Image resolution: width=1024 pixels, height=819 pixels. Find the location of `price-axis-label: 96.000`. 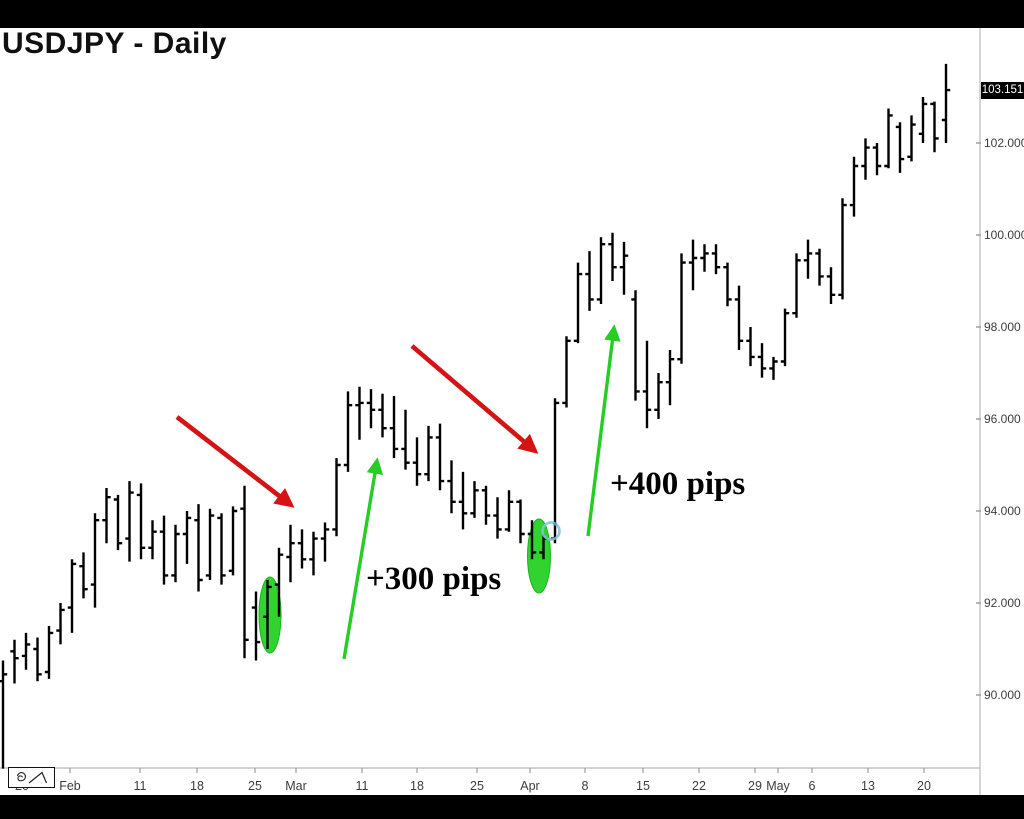

price-axis-label: 96.000 is located at coordinates (1002, 419).